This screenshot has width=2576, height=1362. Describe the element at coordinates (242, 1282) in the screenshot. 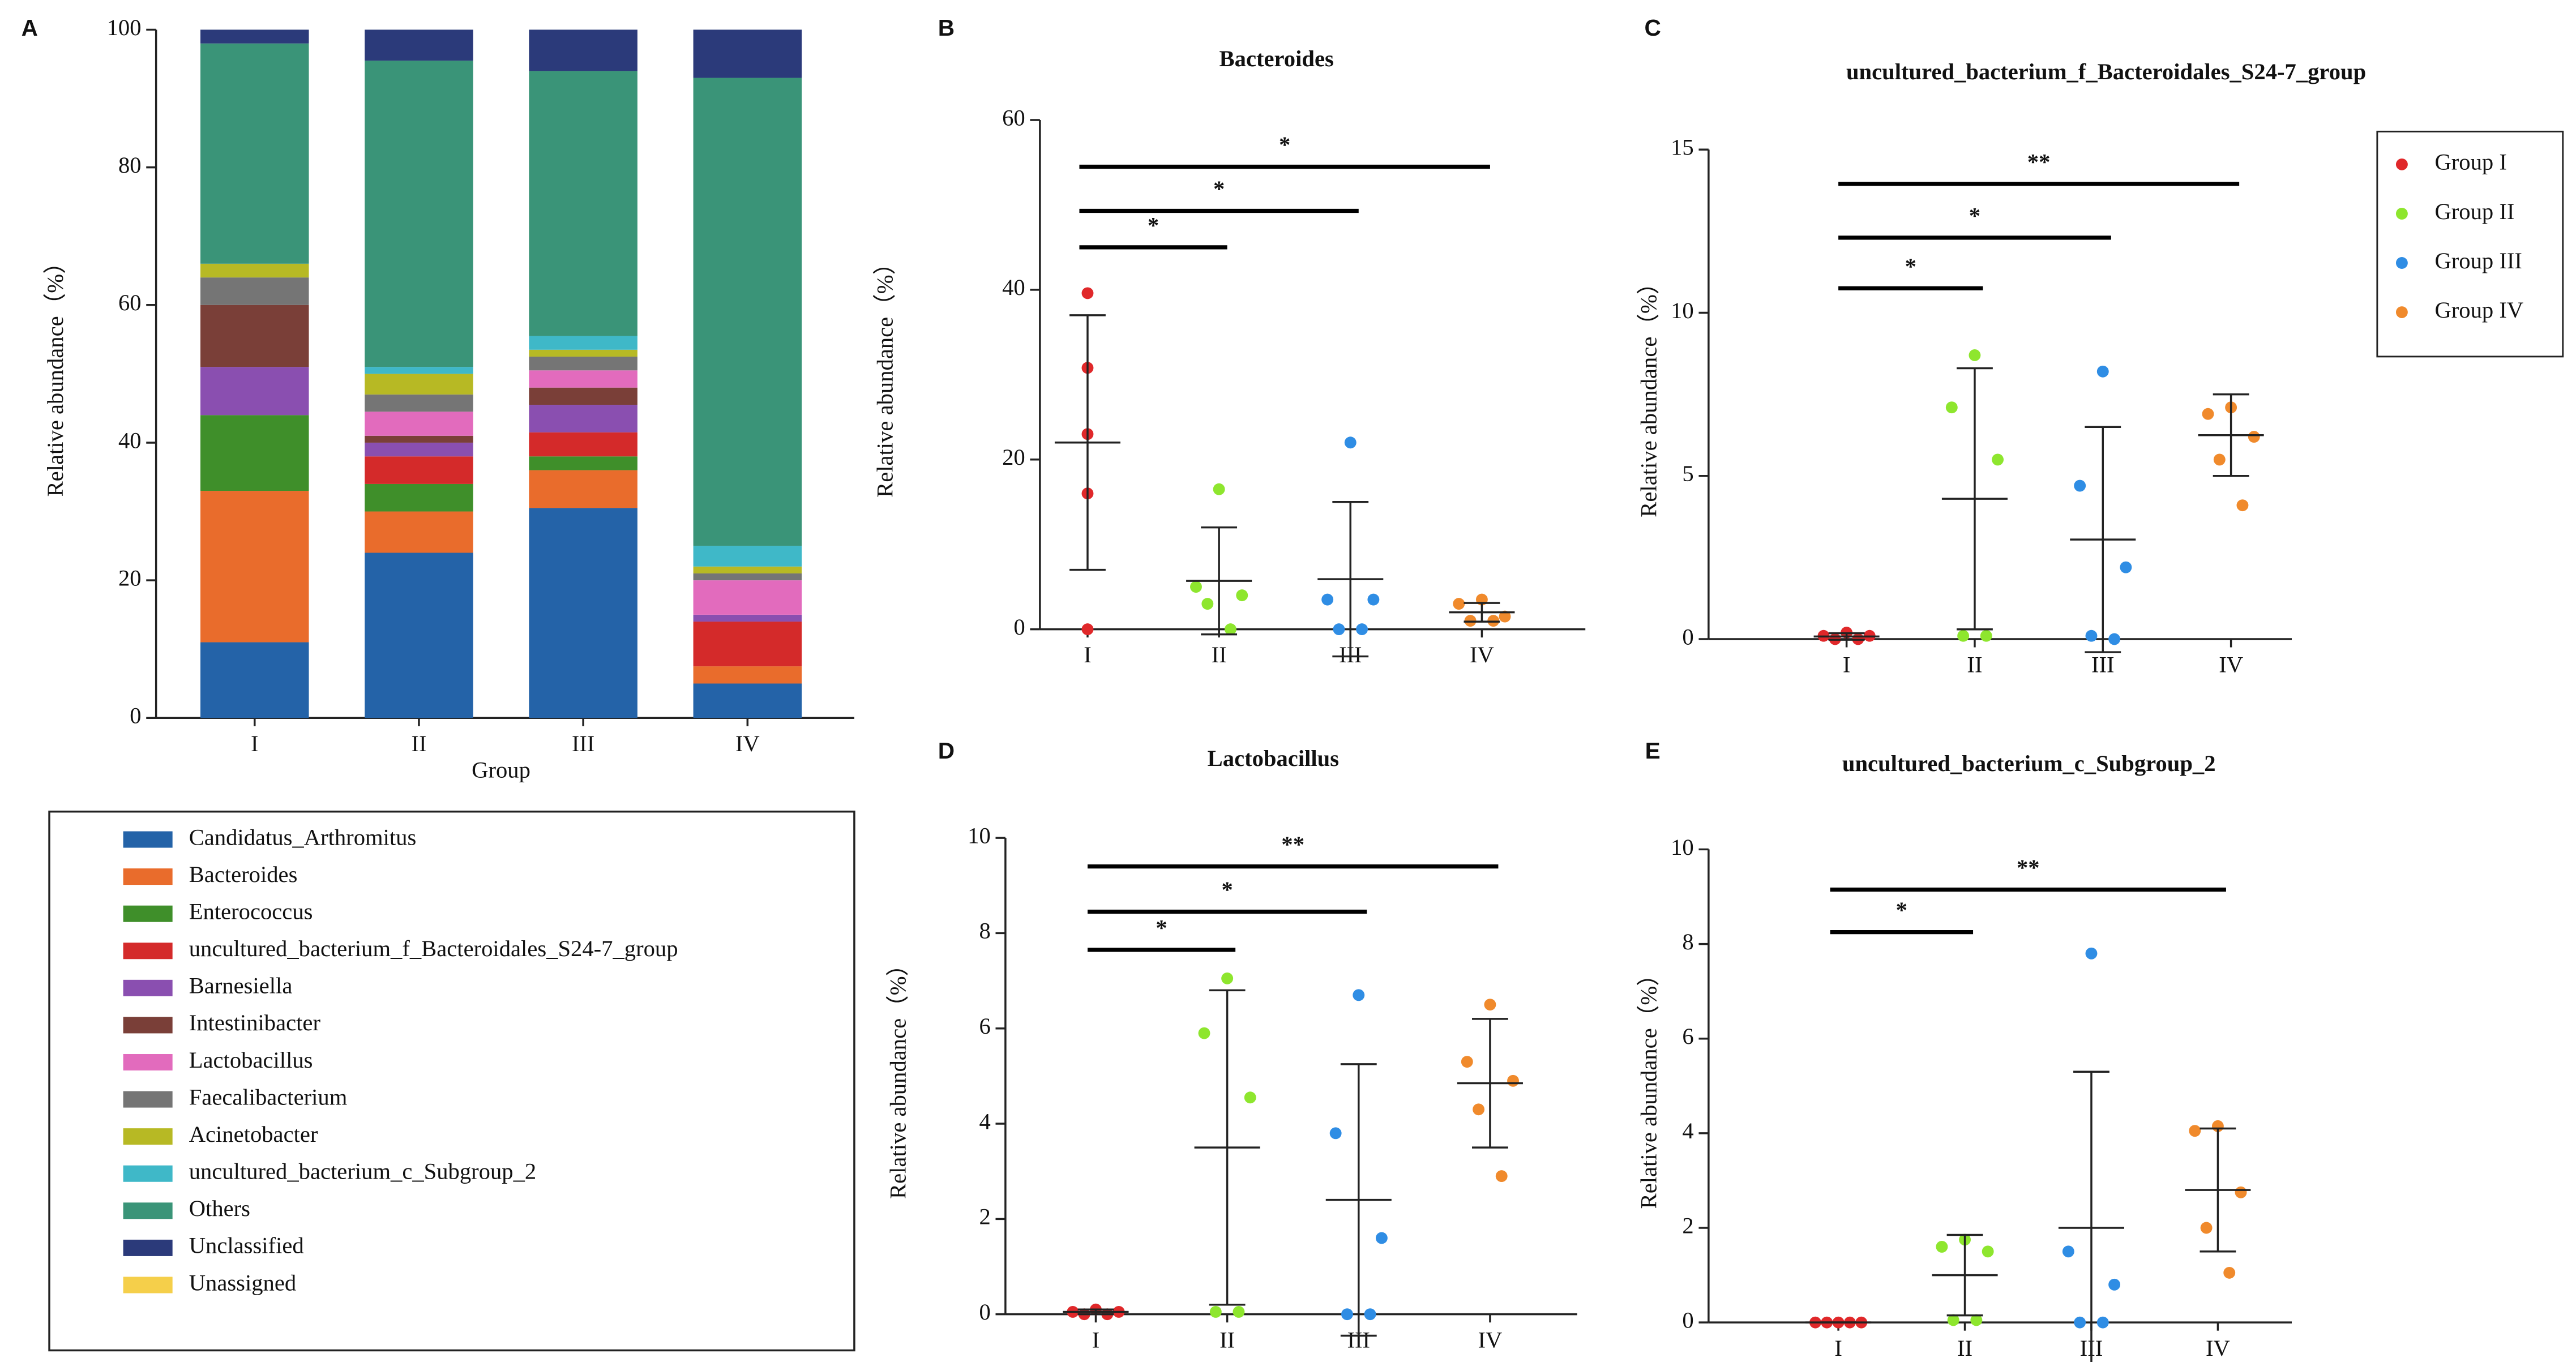

I see `legend-label: Unassigned` at that location.